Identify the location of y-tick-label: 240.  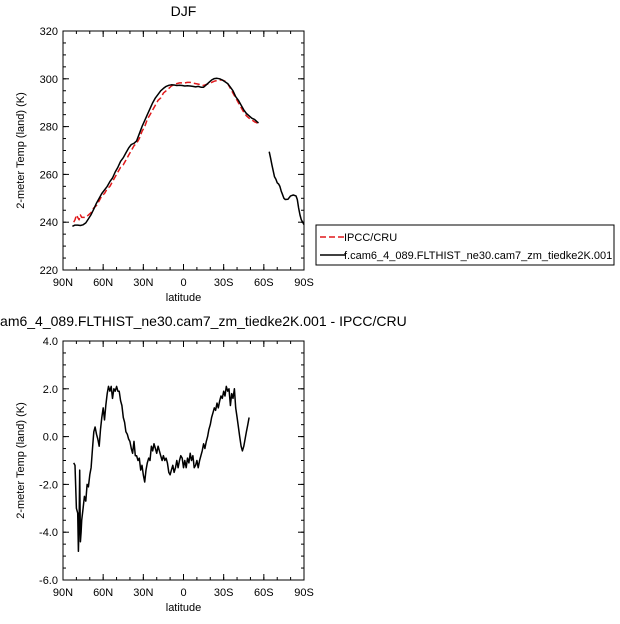
(49, 223).